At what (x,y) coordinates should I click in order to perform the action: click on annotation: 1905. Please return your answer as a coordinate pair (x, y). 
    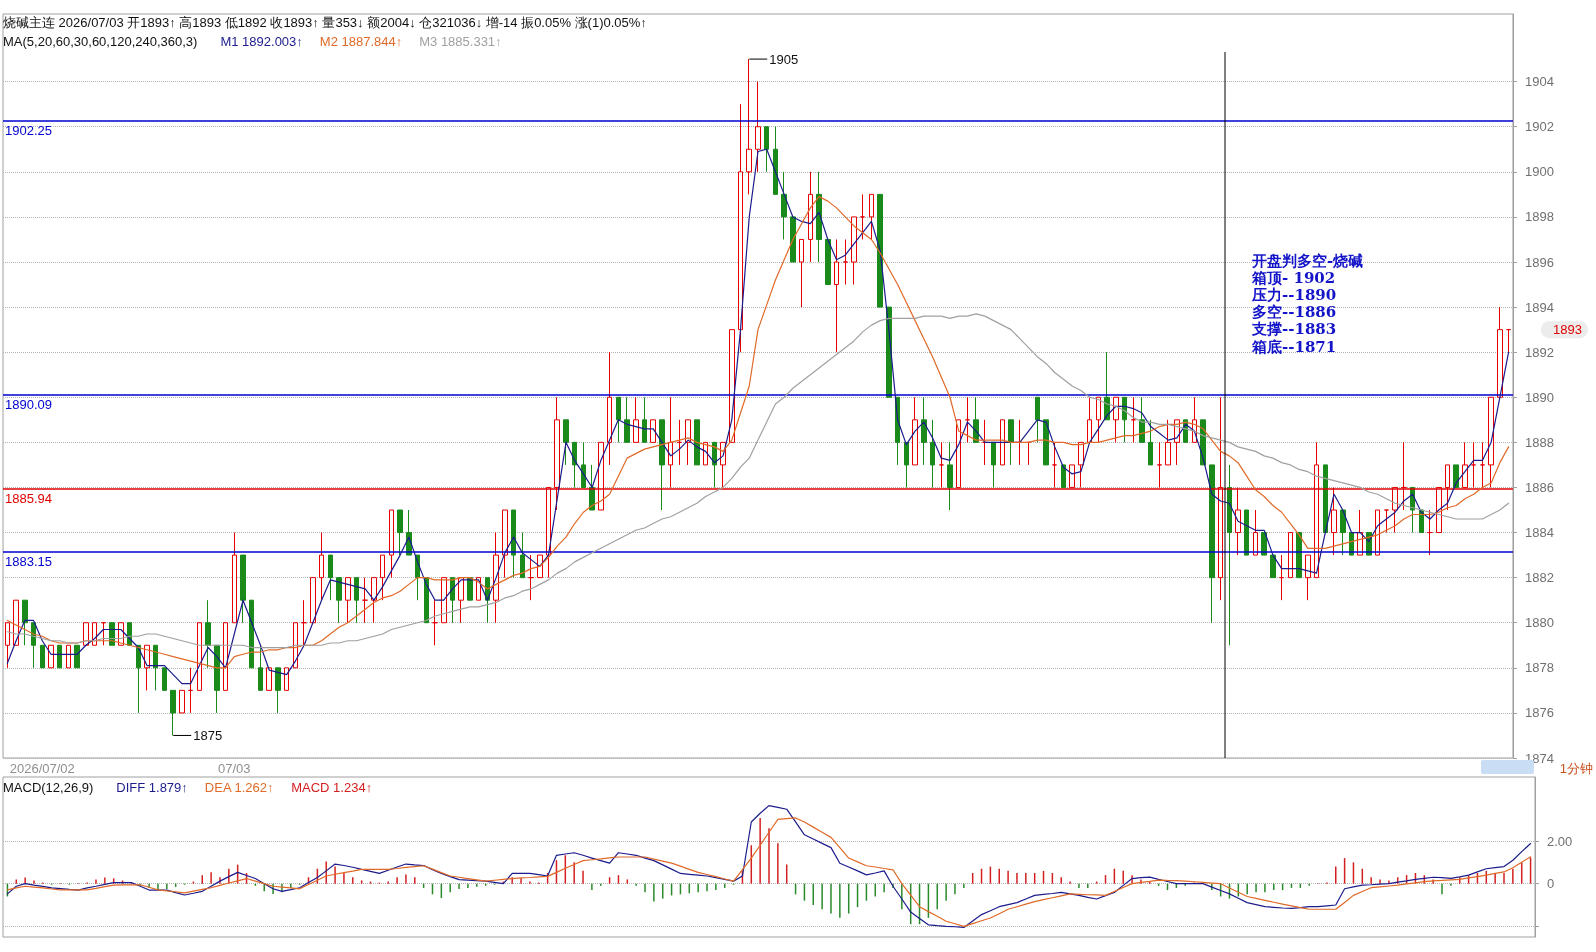
    Looking at the image, I should click on (784, 59).